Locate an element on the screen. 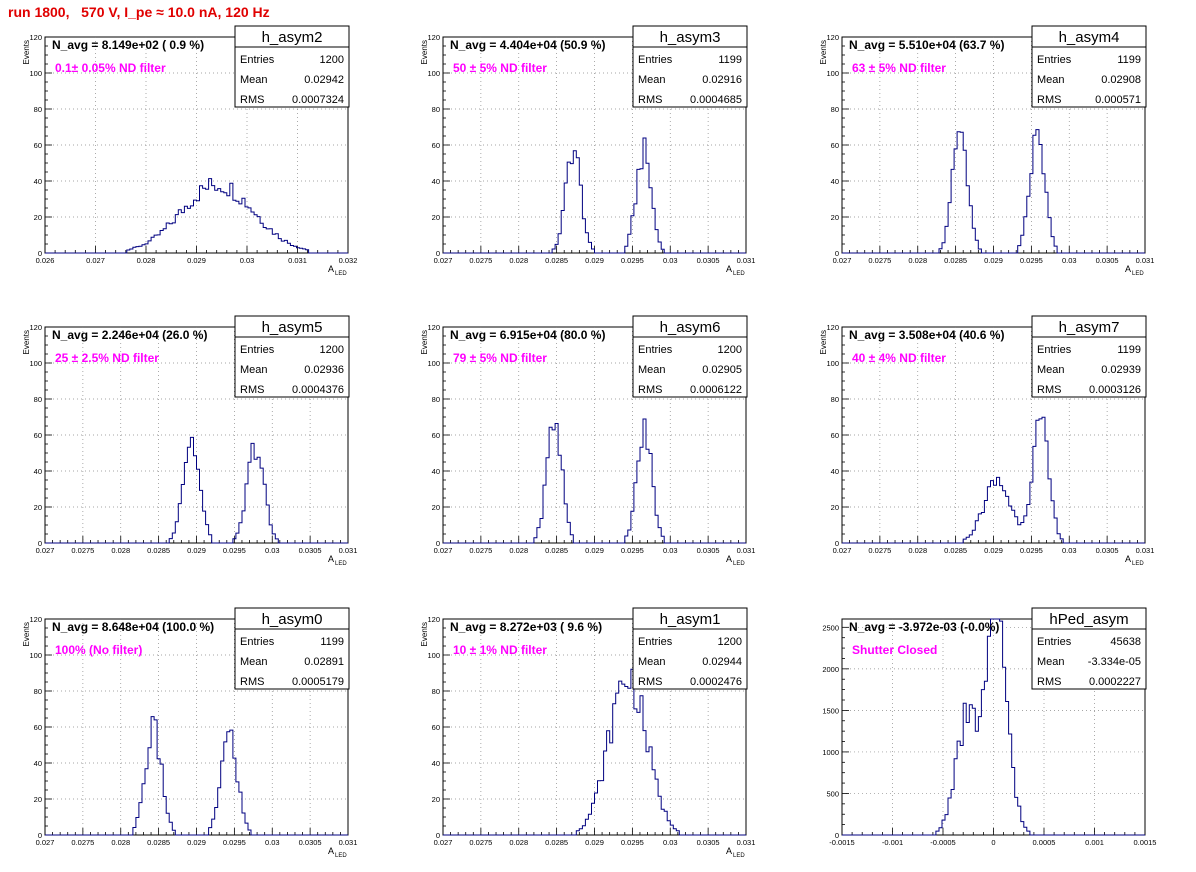 The width and height of the screenshot is (1196, 872). n-avg-label: N_avg = 2.246e+04 (26.0 %) is located at coordinates (129, 335).